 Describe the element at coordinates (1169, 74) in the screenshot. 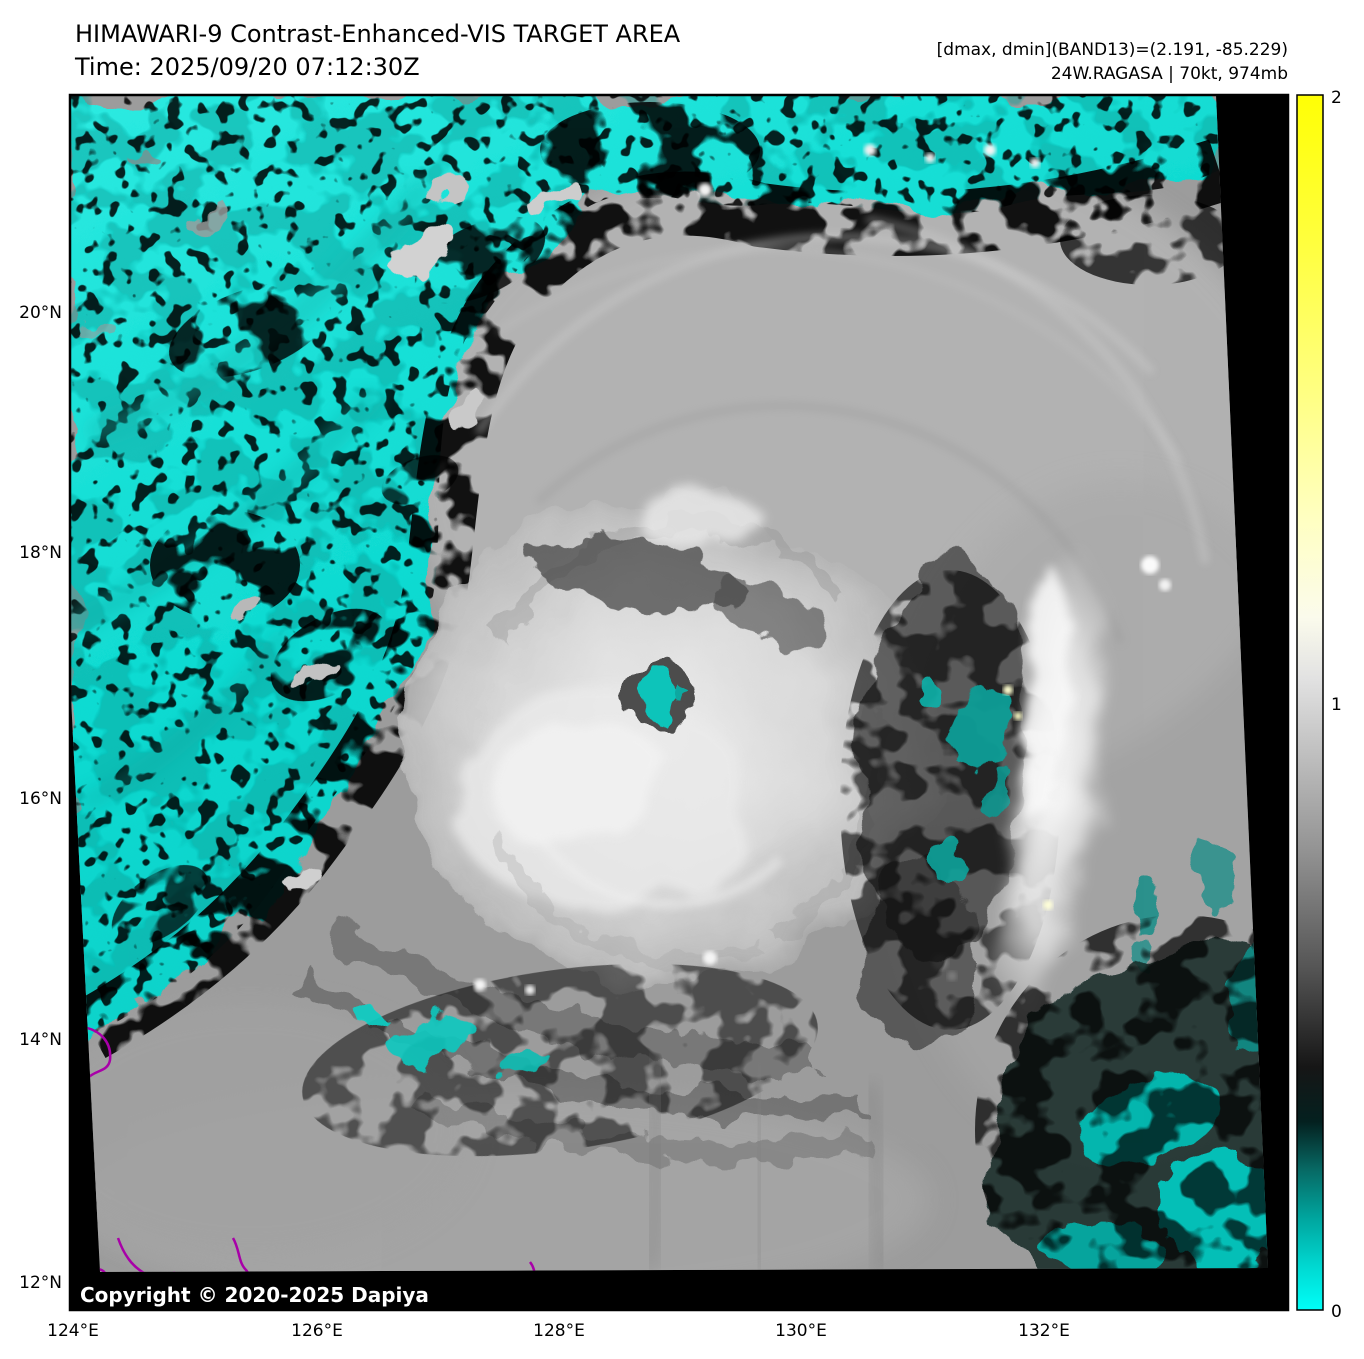

I see `storm-info-label: 24W.RAGASA | 70kt, 974mb` at that location.